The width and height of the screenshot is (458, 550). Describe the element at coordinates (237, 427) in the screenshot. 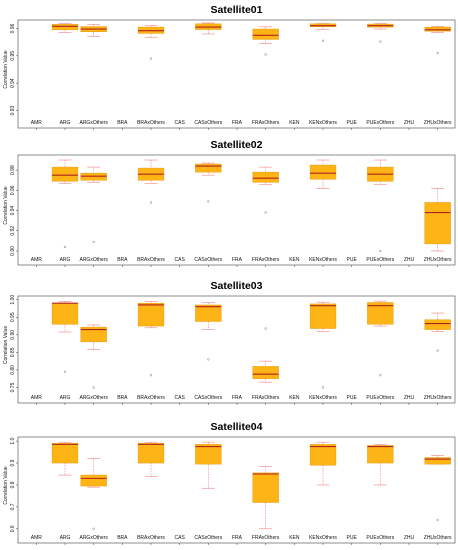

I see `panel-title: Satellite04` at that location.